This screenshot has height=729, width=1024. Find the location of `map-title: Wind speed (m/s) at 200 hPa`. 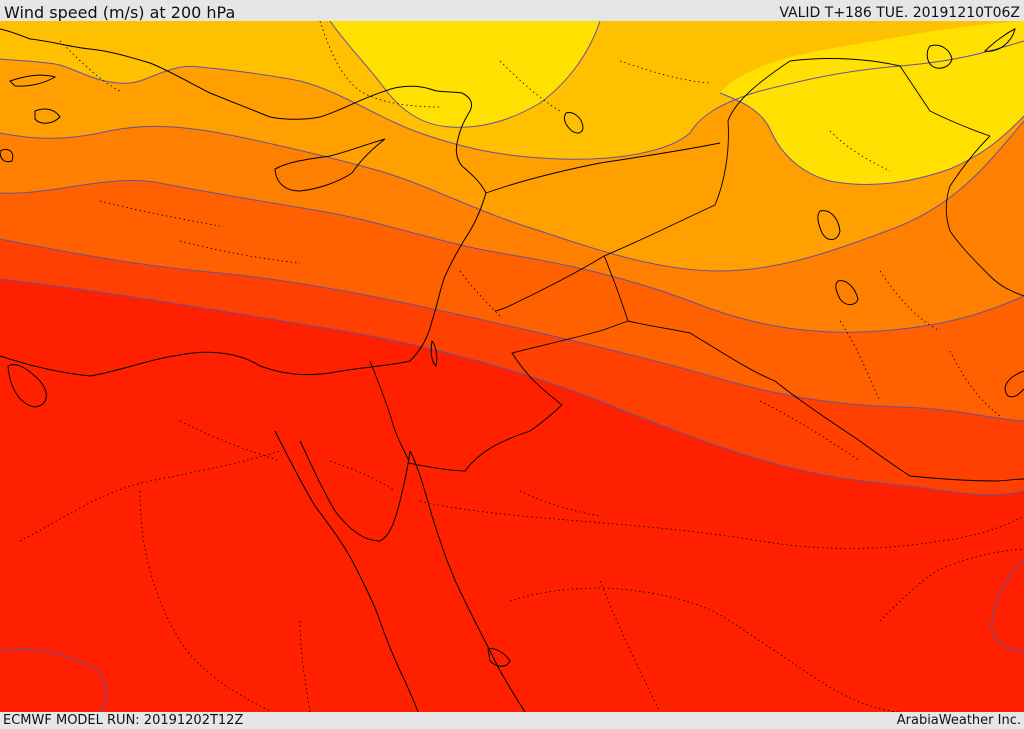

map-title: Wind speed (m/s) at 200 hPa is located at coordinates (120, 12).